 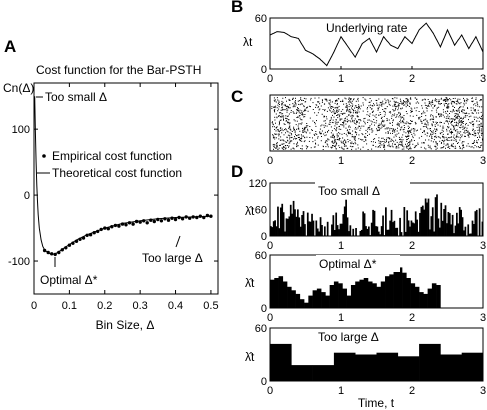 I want to click on panel-a-x-tick-label: 0.3, so click(x=140, y=306).